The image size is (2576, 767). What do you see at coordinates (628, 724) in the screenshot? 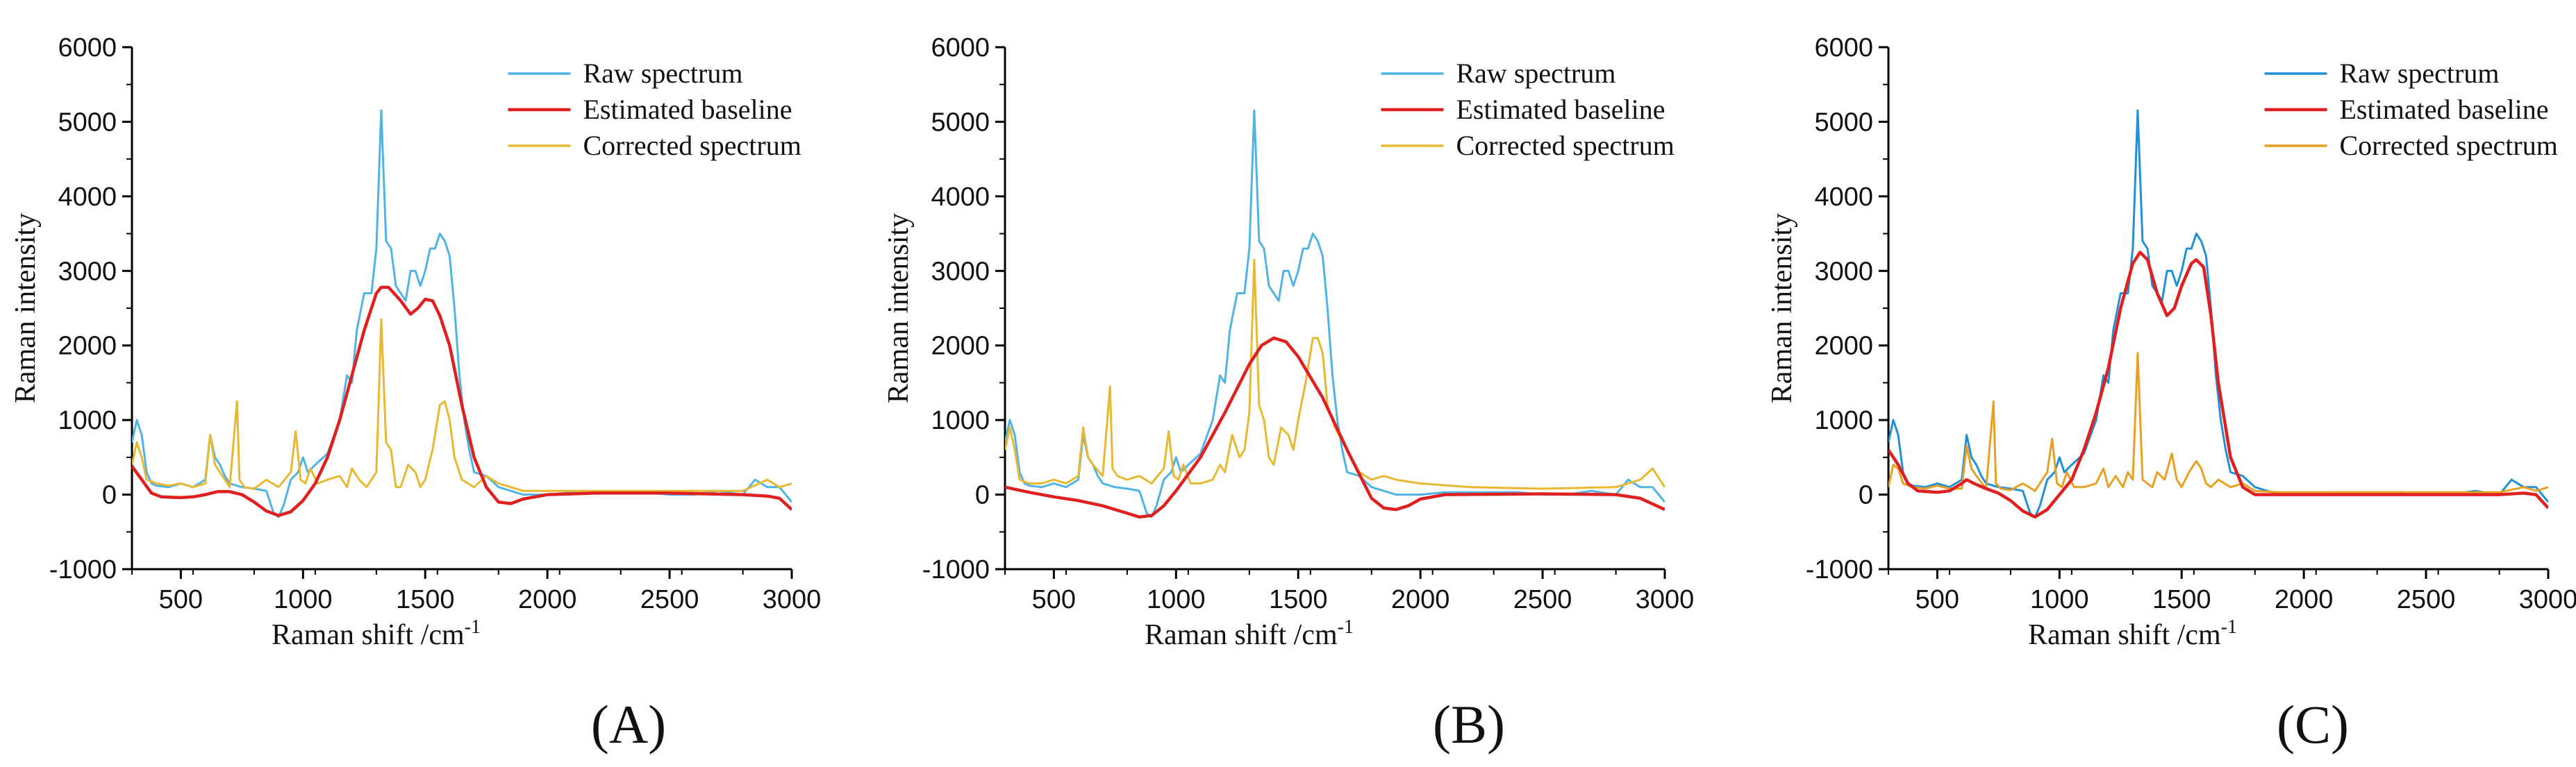
I see `panel-label: (A)` at bounding box center [628, 724].